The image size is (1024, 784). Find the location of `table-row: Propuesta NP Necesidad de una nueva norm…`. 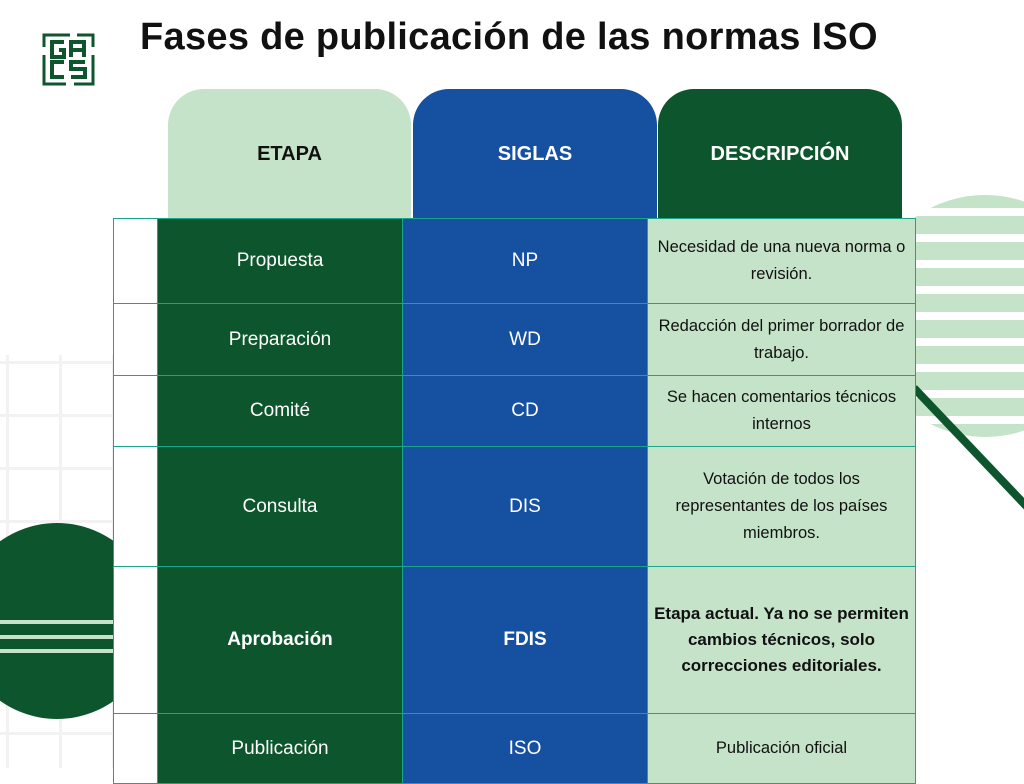

table-row: Propuesta NP Necesidad de una nueva norm… is located at coordinates (514, 261).